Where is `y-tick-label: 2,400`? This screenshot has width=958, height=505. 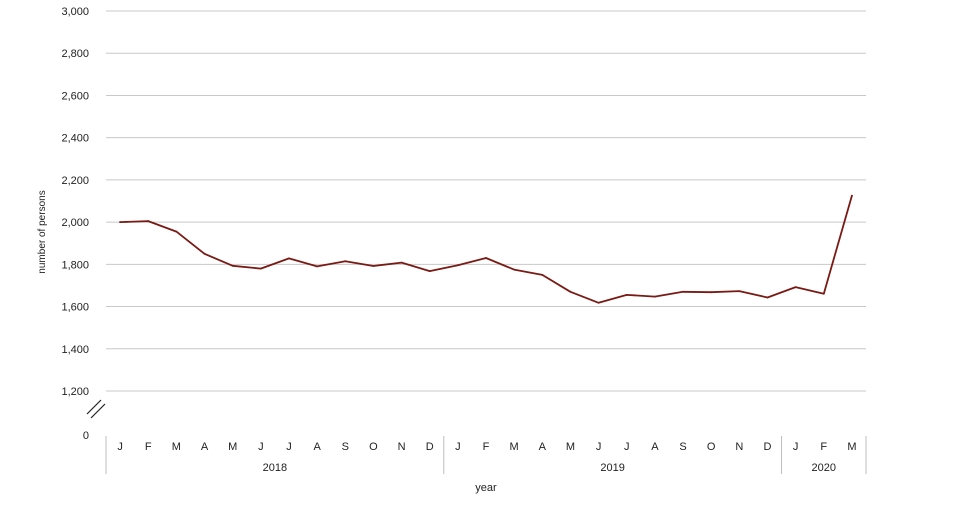
y-tick-label: 2,400 is located at coordinates (75, 139).